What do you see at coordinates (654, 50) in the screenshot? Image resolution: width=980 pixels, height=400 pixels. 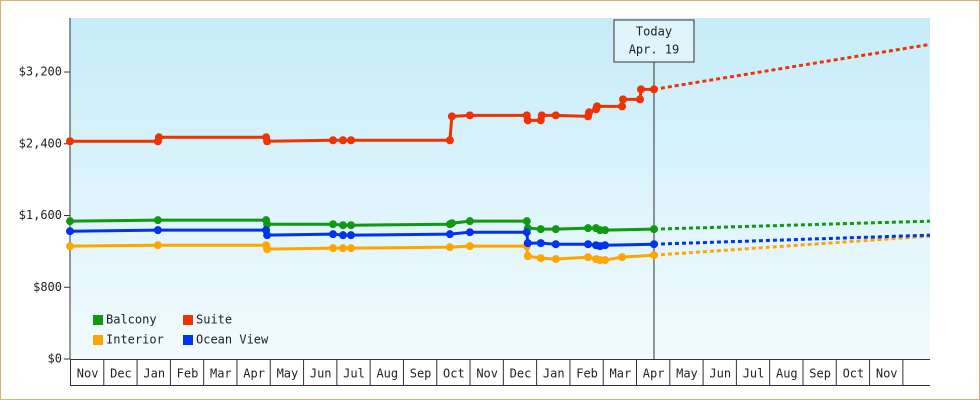 I see `today-label: Apr. 19` at bounding box center [654, 50].